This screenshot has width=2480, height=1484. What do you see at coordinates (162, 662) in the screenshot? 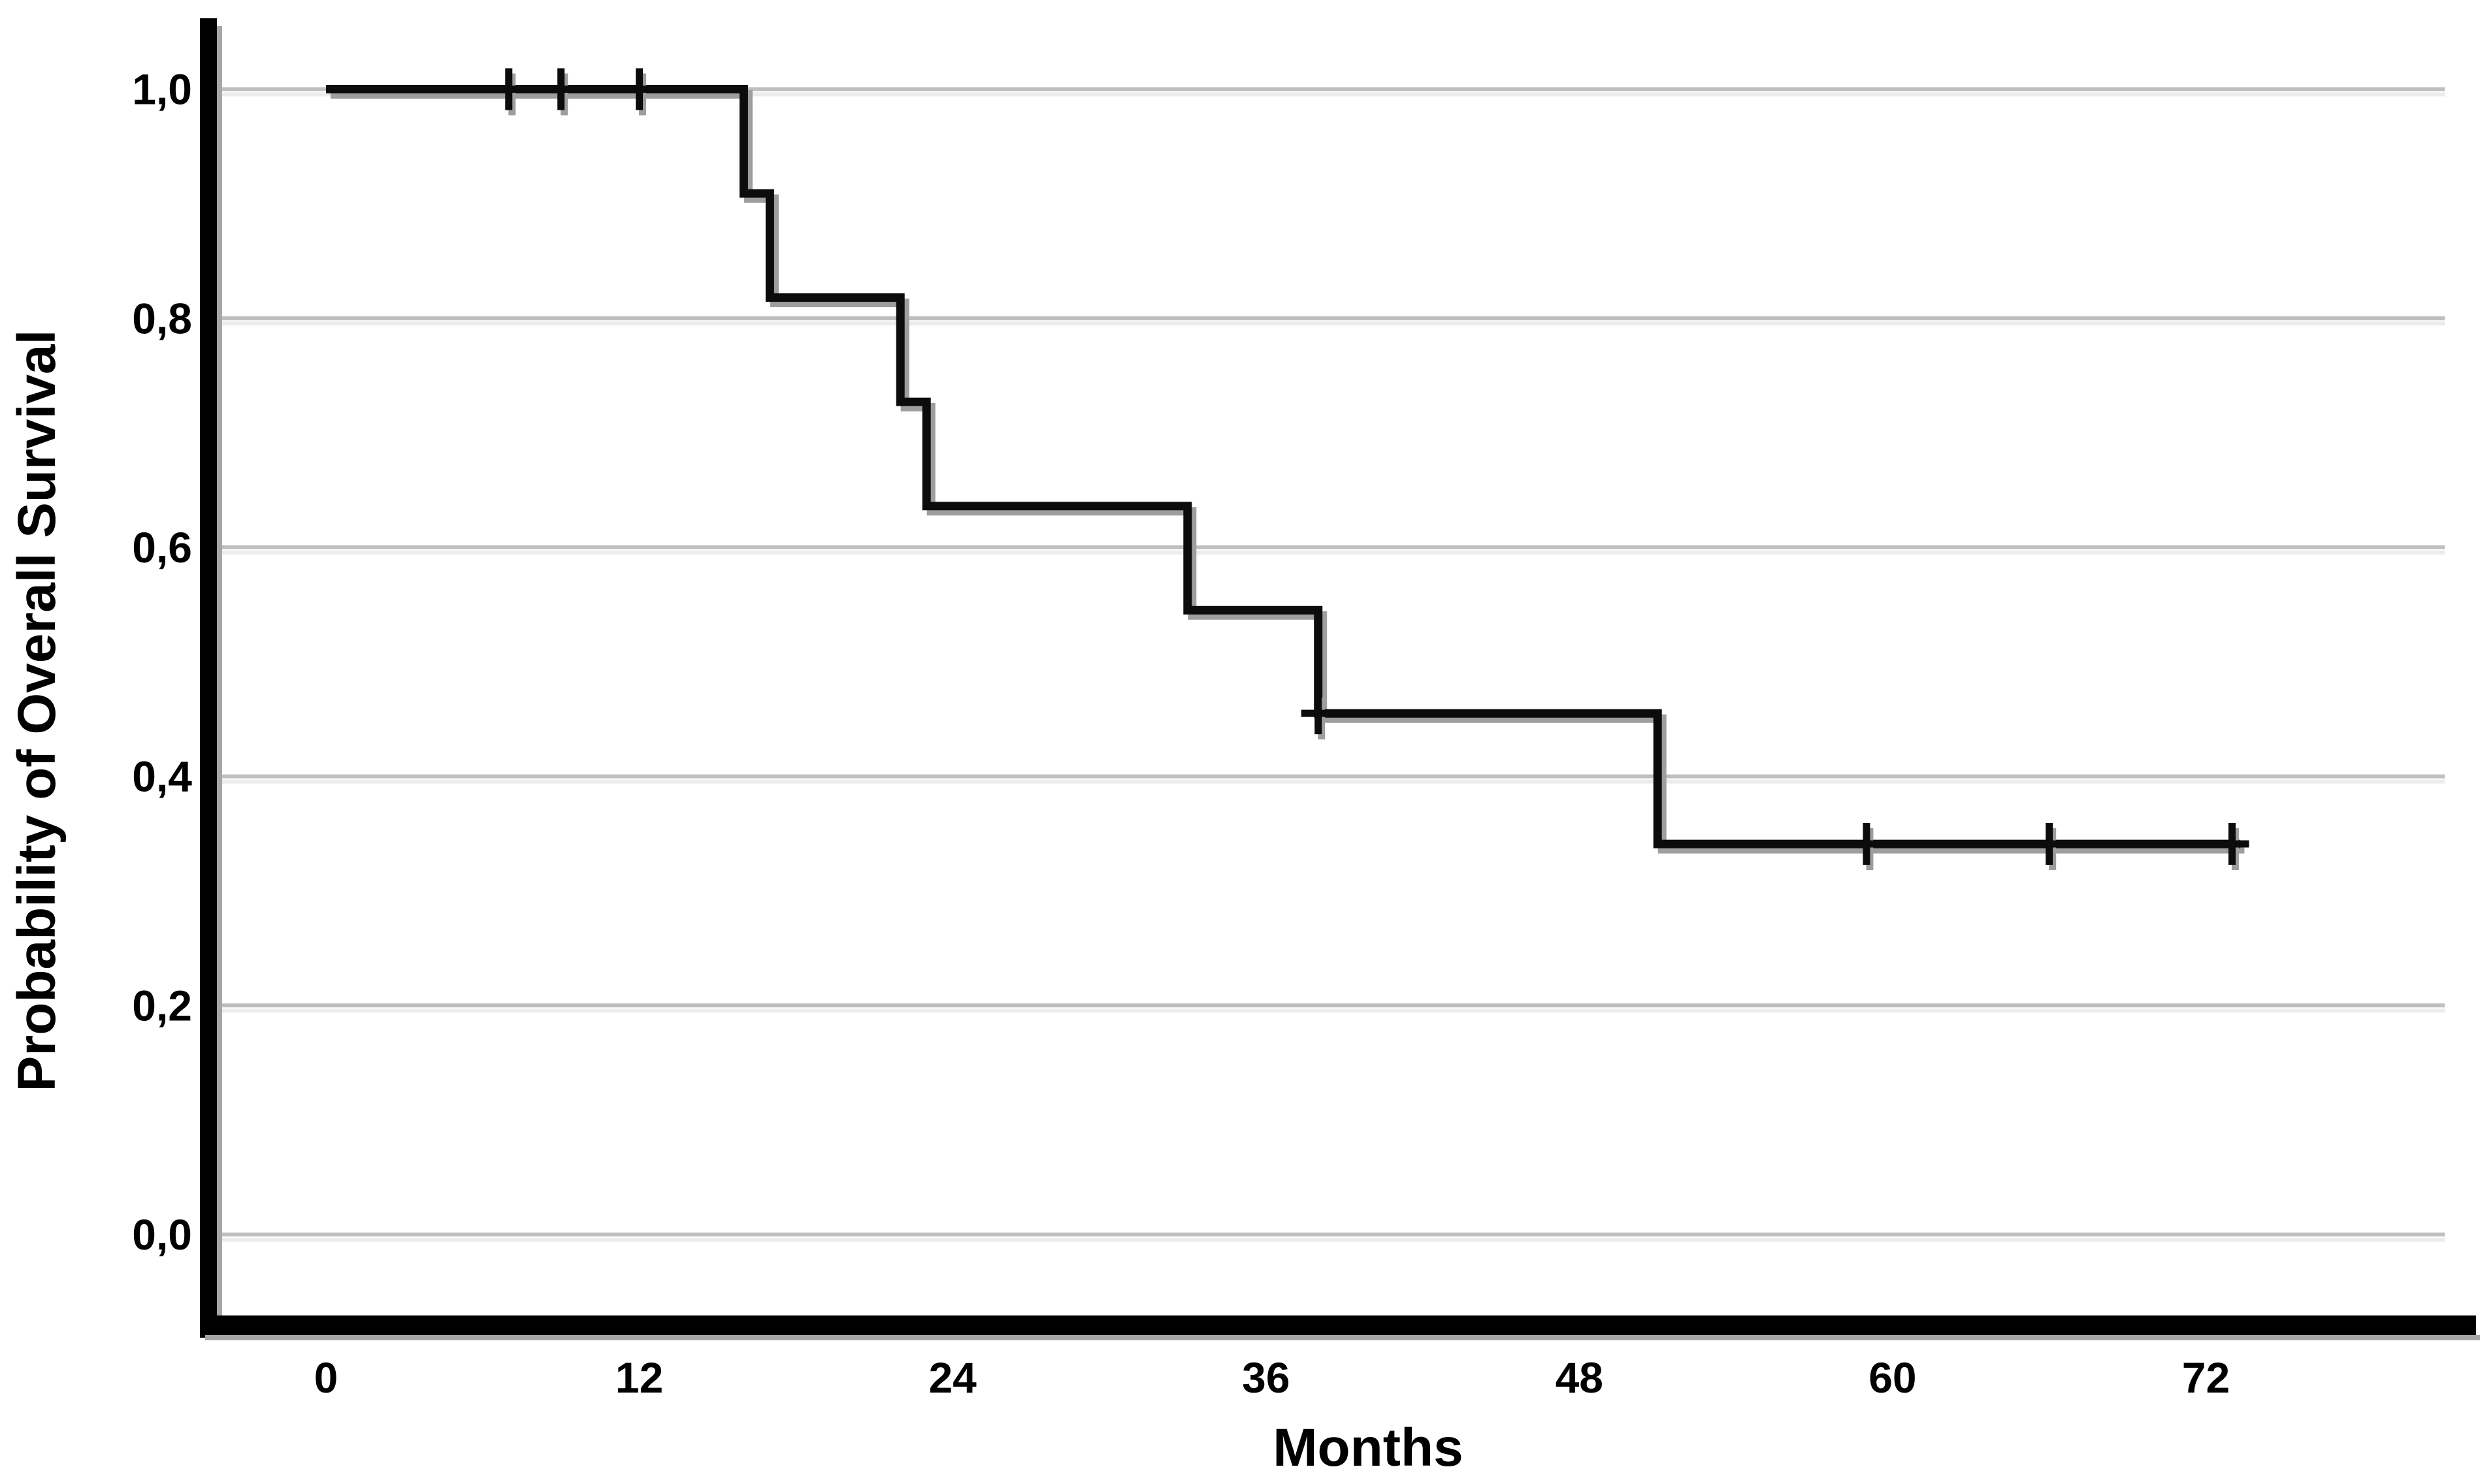
I see `y-tick-labels: 0,0 0,2 0,4 0,6 0,8 1,0` at bounding box center [162, 662].